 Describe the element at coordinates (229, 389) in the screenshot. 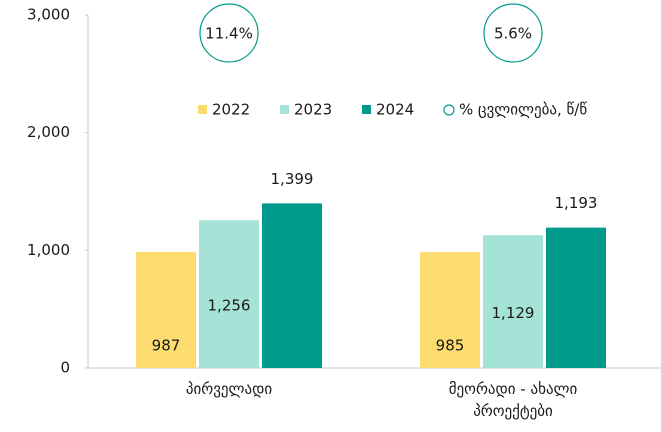

I see `x-tick-label: პირველადი` at that location.